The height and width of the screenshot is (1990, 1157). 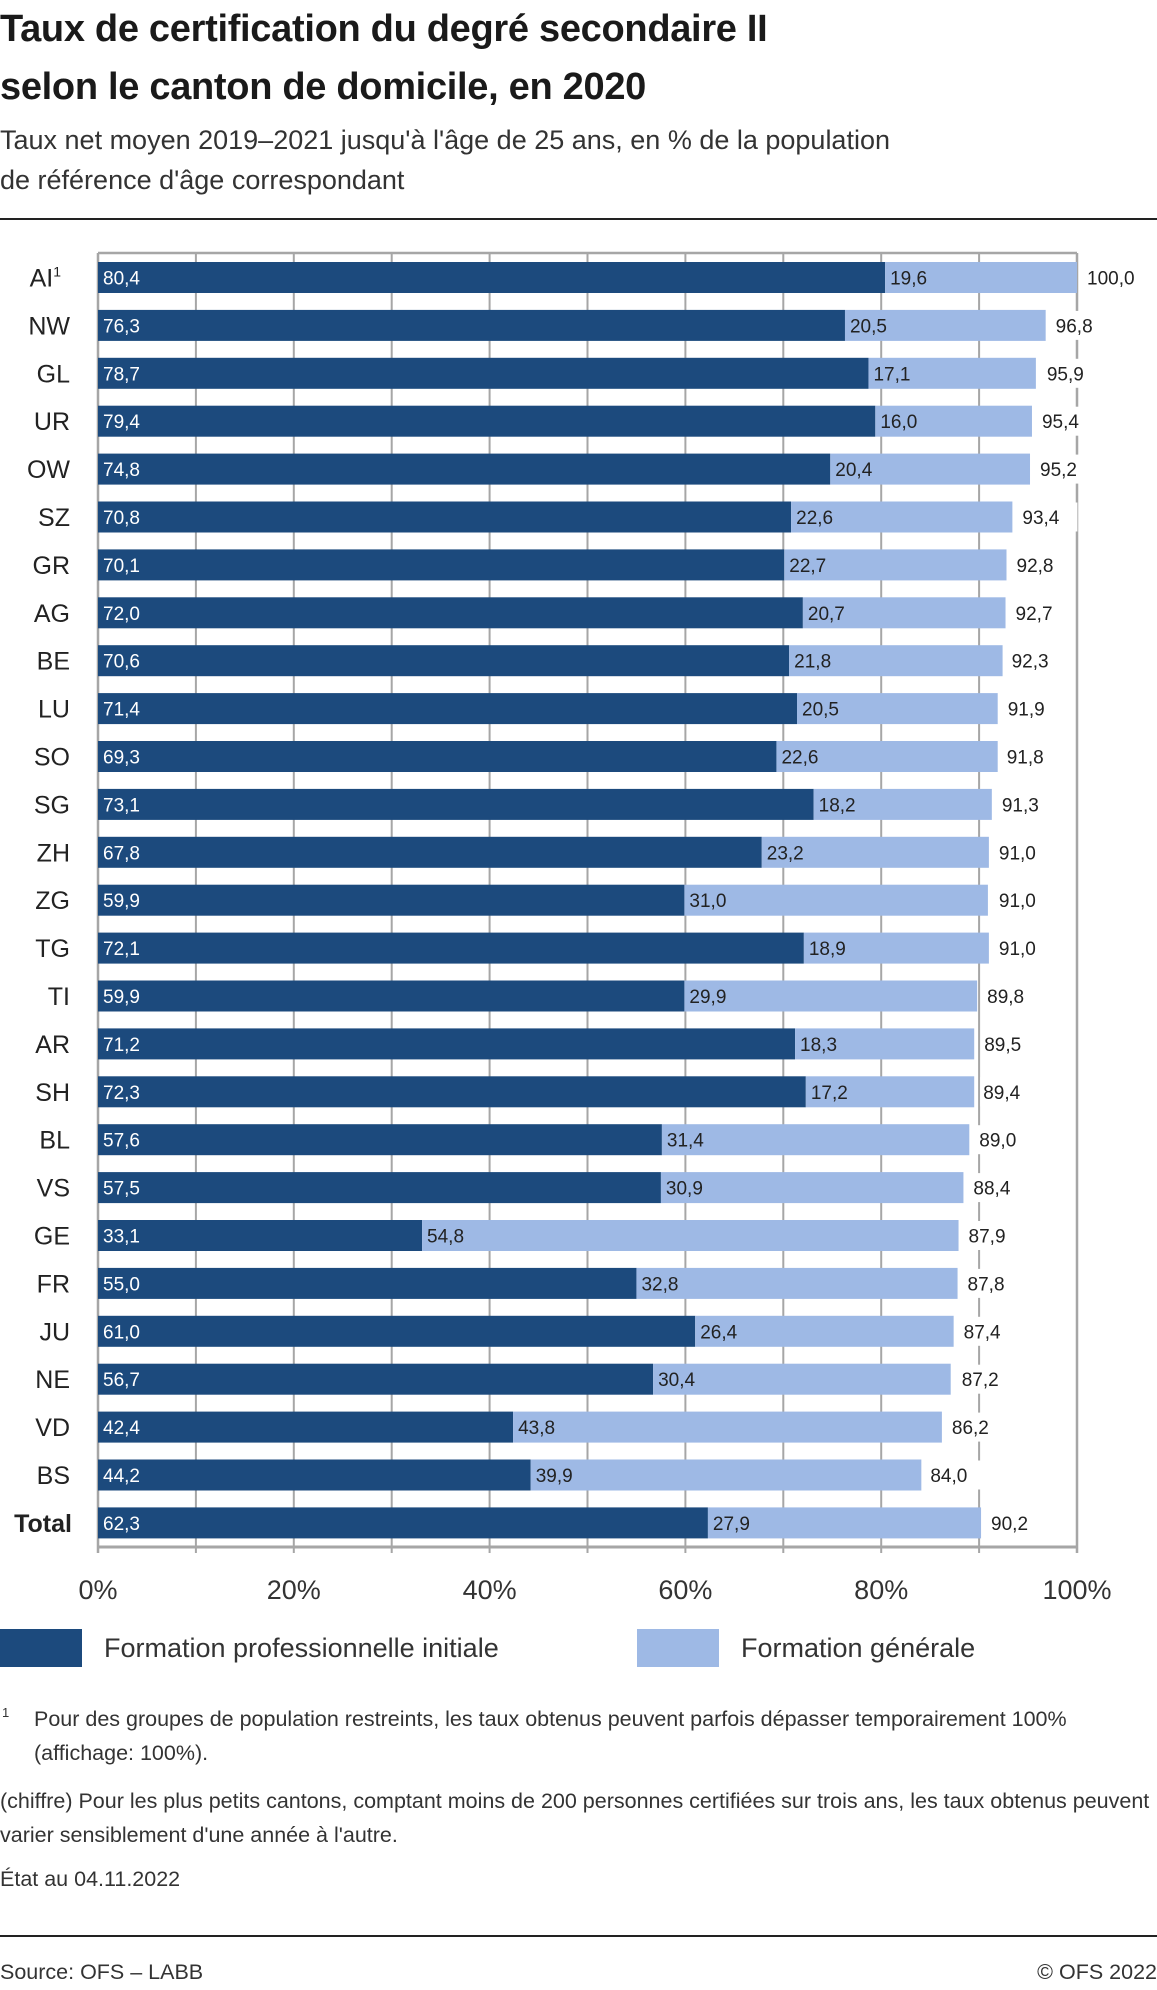 I want to click on category-label: ZH, so click(x=53, y=853).